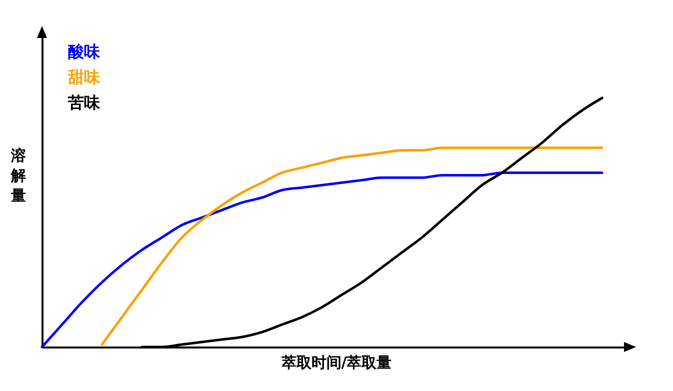 This screenshot has height=391, width=673. What do you see at coordinates (84, 77) in the screenshot?
I see `text: 甜味` at bounding box center [84, 77].